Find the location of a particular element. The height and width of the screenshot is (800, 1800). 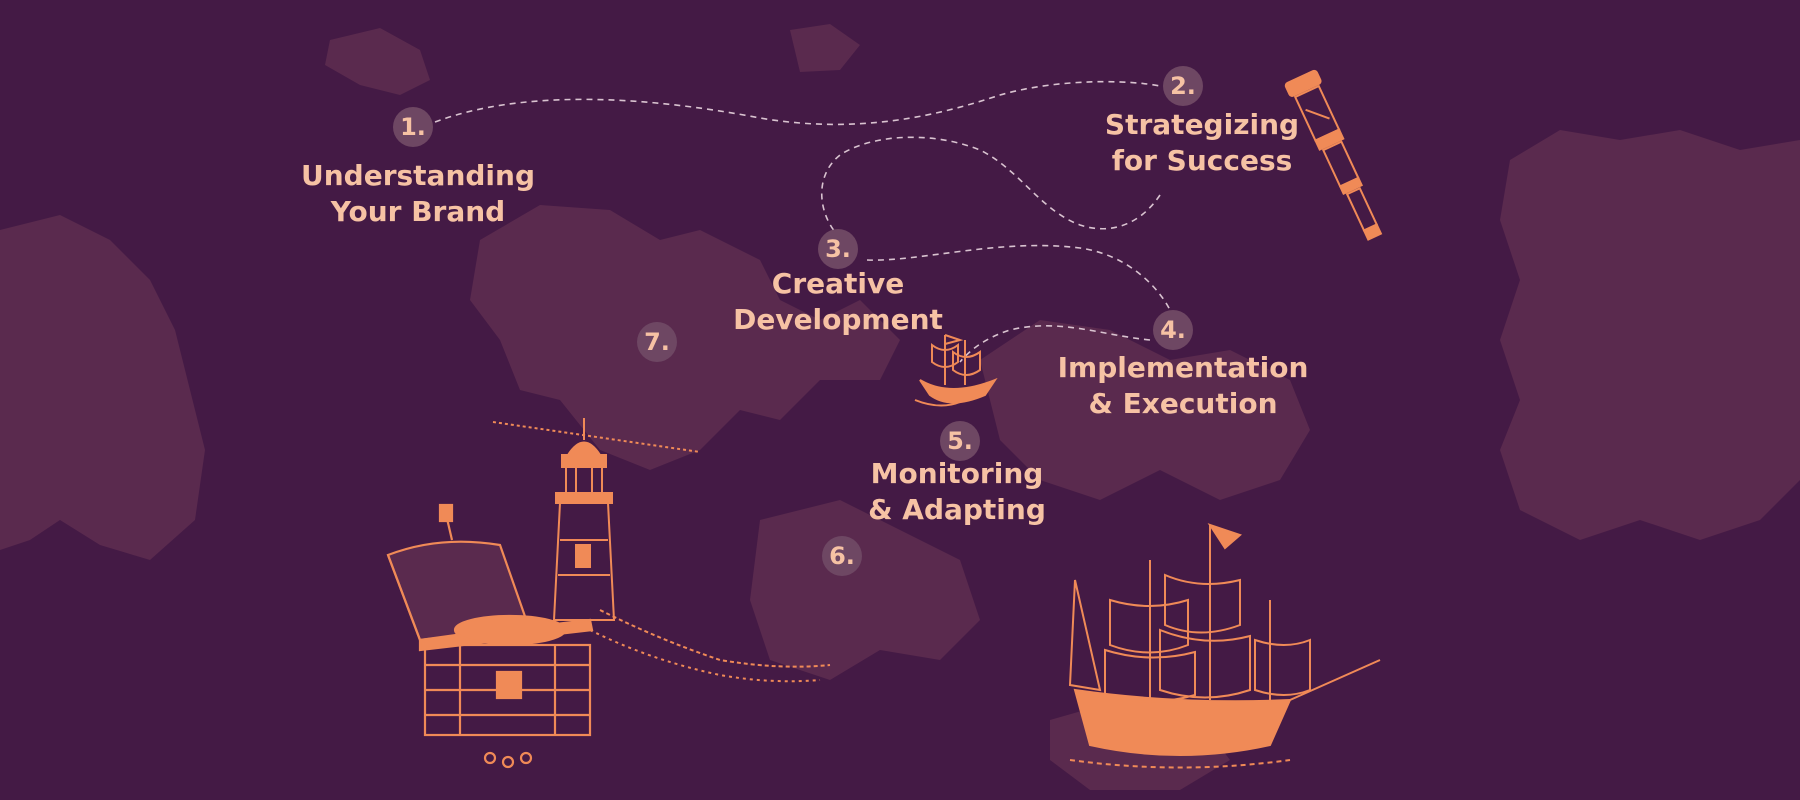

treasure-chest-icon is located at coordinates (490, 636).